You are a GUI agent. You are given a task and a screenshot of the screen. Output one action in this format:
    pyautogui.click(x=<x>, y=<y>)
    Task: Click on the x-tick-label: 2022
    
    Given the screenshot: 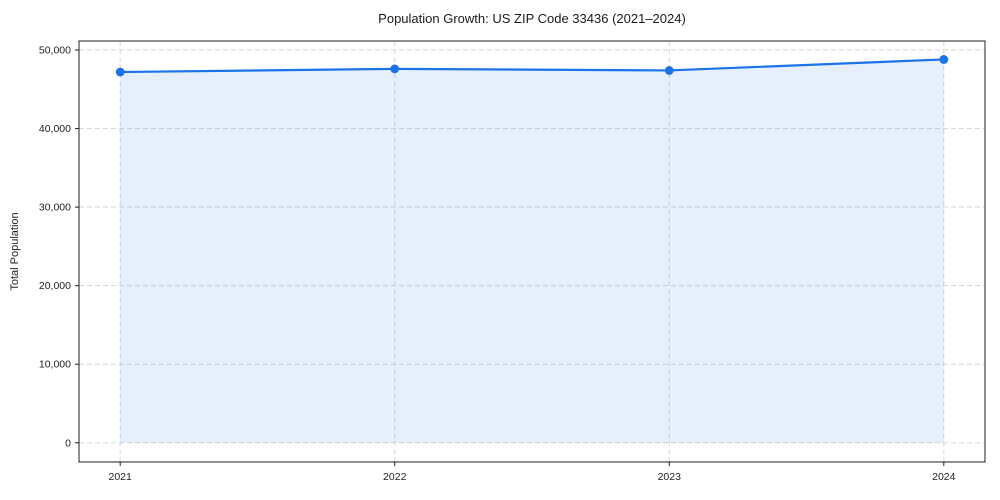 What is the action you would take?
    pyautogui.click(x=395, y=477)
    